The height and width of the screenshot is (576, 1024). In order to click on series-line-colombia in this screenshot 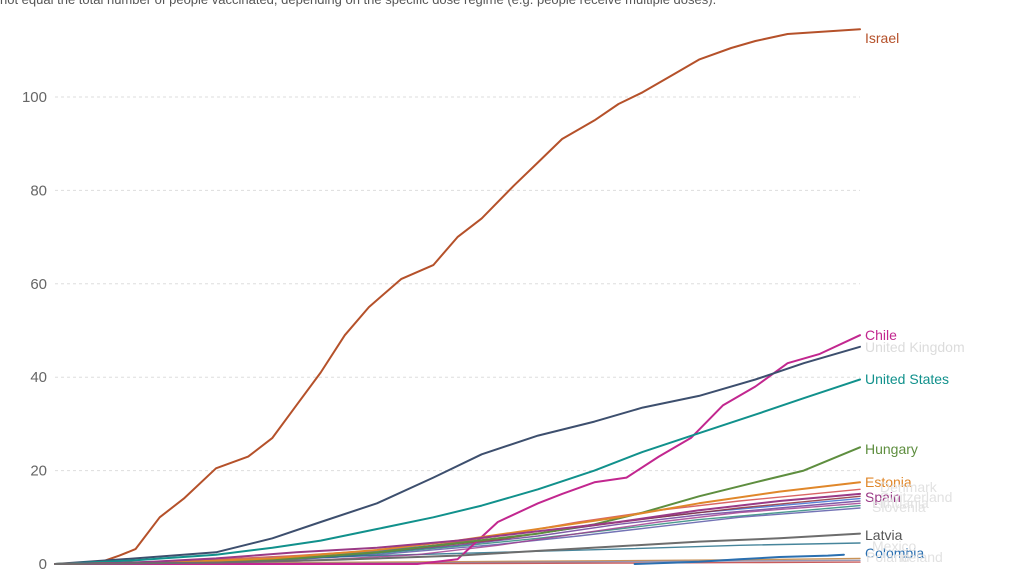, I will do `click(739, 559)`.